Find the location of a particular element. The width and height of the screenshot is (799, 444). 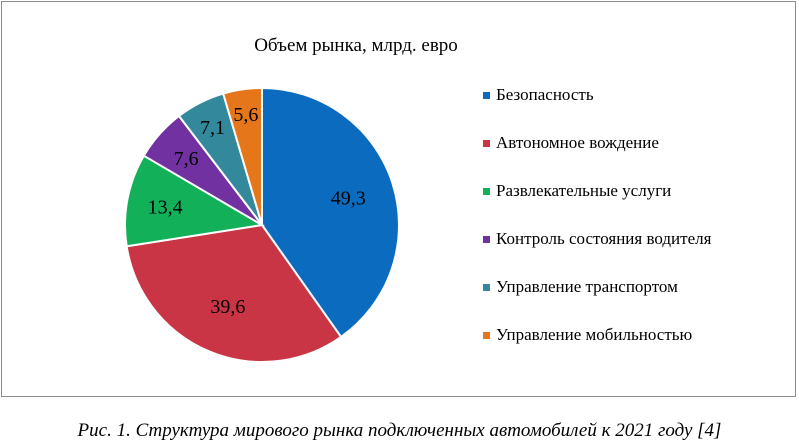

slice-label-2: 39,6 is located at coordinates (227, 307).